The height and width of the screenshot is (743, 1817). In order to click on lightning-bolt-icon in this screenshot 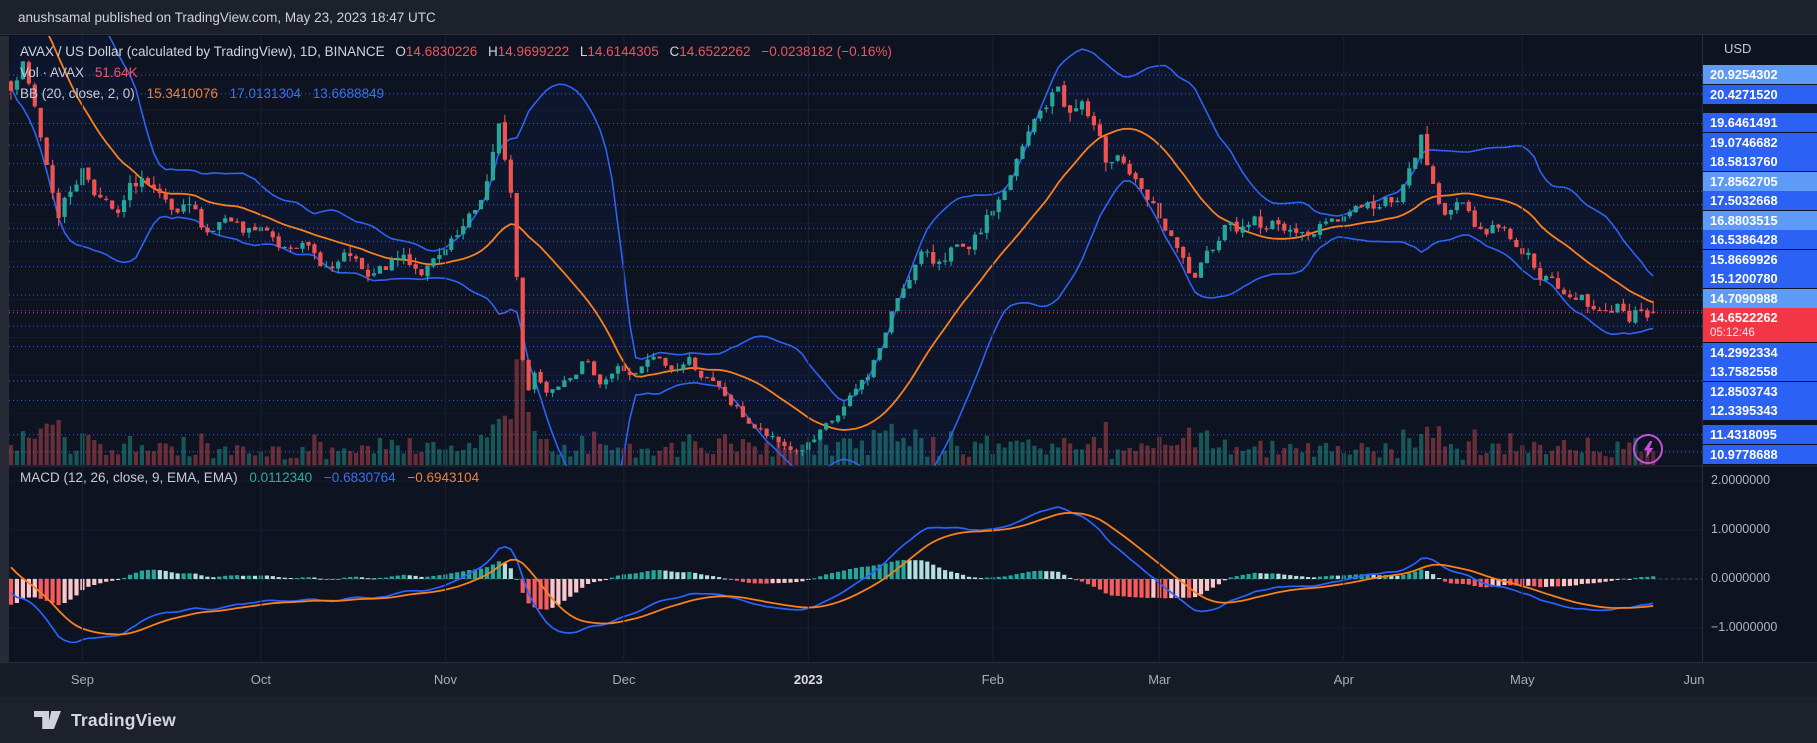, I will do `click(1648, 449)`.